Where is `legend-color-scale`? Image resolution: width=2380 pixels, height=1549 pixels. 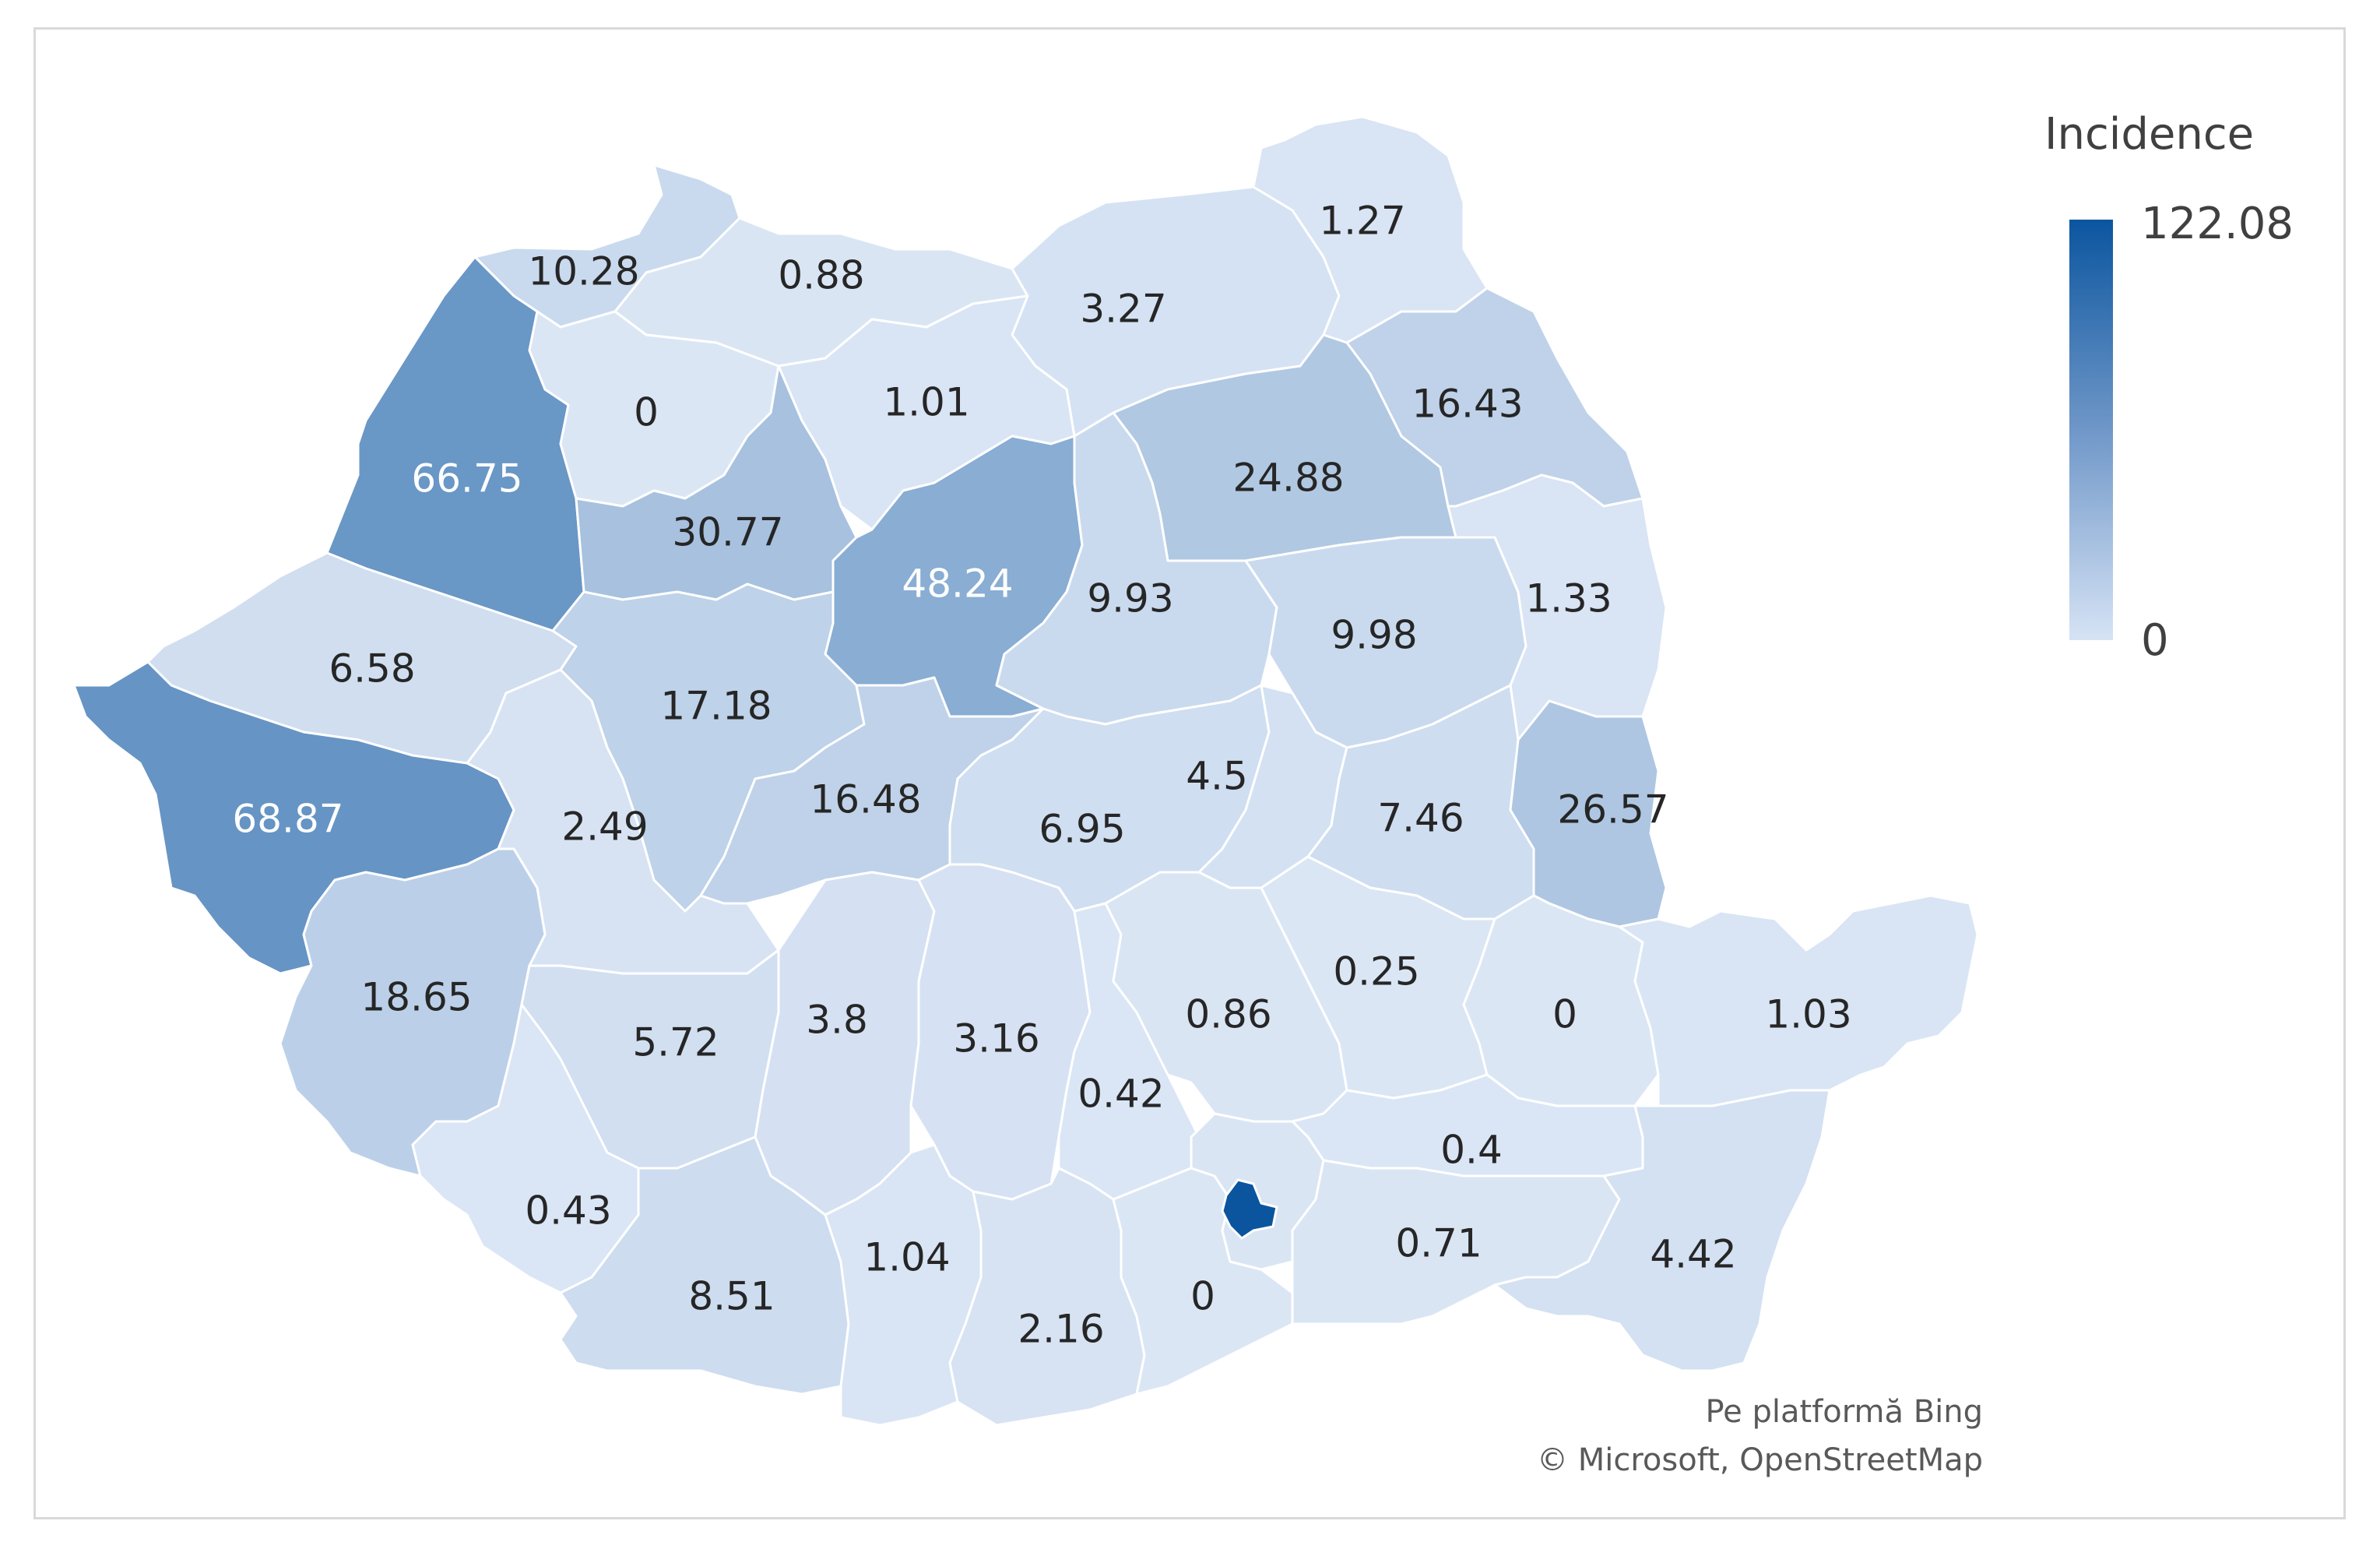 legend-color-scale is located at coordinates (2091, 430).